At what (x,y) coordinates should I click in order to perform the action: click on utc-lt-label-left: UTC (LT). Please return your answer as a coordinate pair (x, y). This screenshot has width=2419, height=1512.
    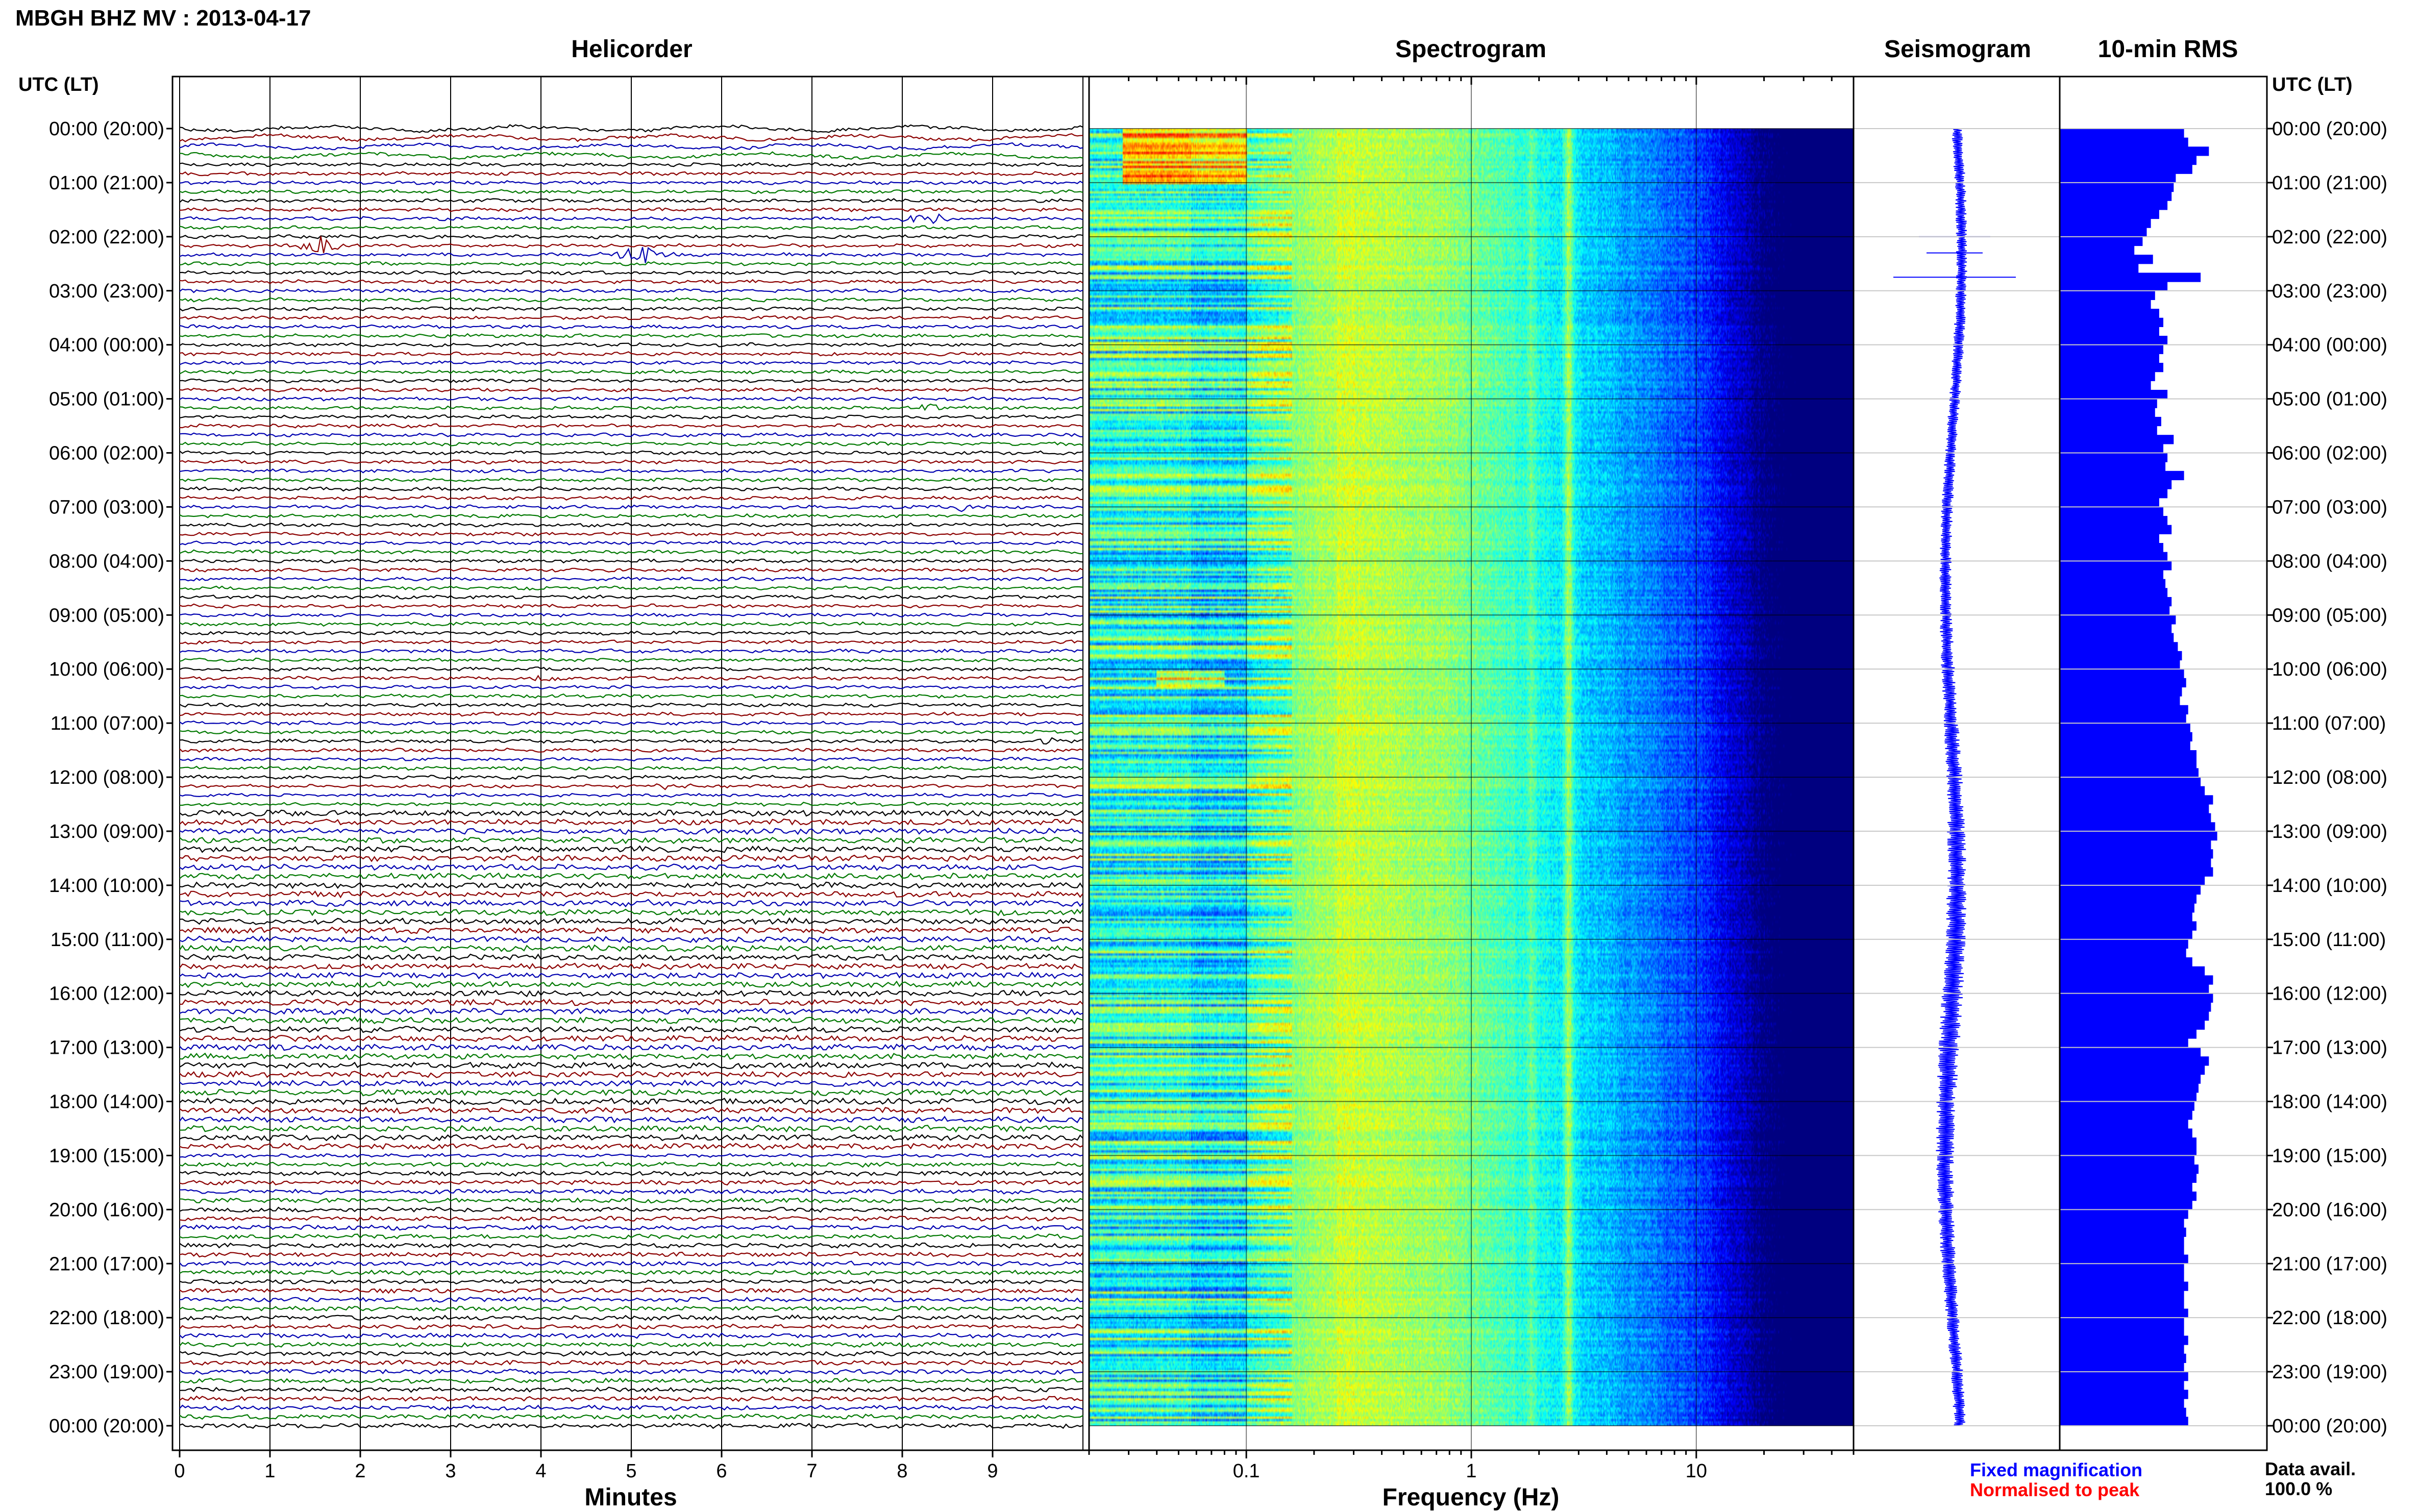
    Looking at the image, I should click on (58, 84).